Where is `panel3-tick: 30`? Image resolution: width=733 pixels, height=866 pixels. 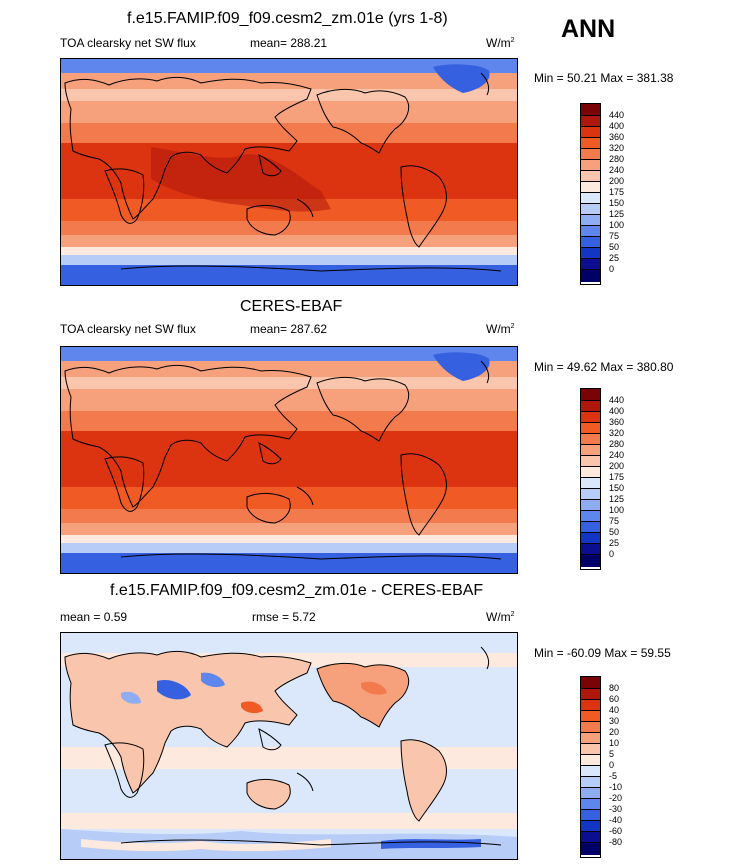
panel3-tick: 30 is located at coordinates (614, 721).